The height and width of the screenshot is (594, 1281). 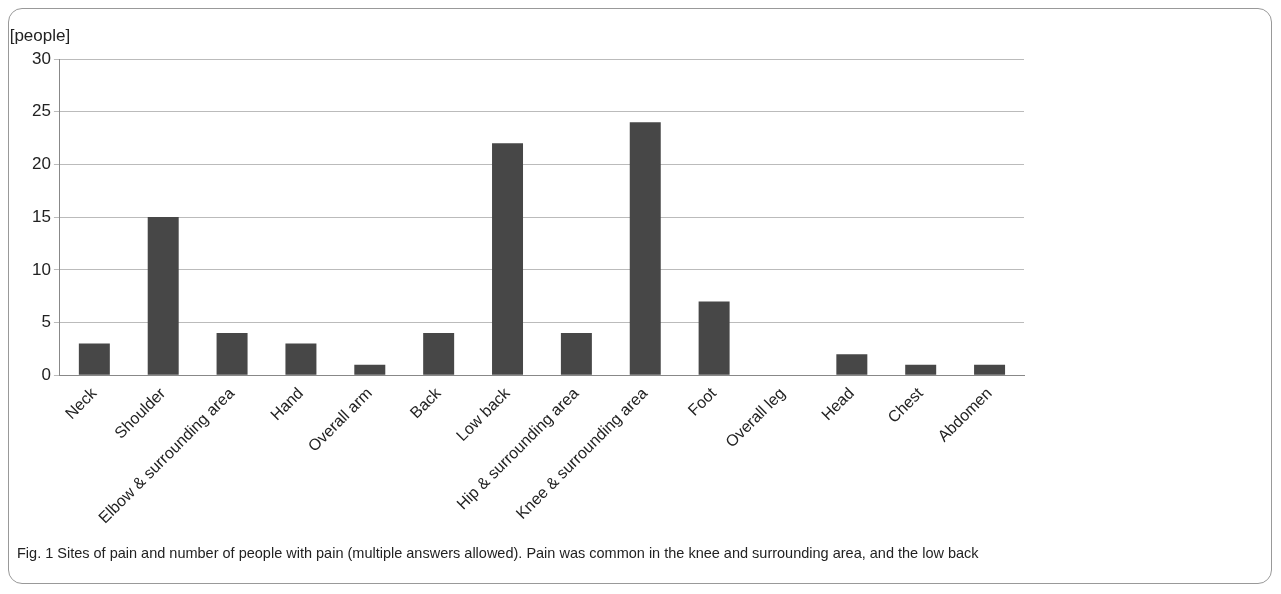 I want to click on y-tick-label: 0, so click(x=46, y=374).